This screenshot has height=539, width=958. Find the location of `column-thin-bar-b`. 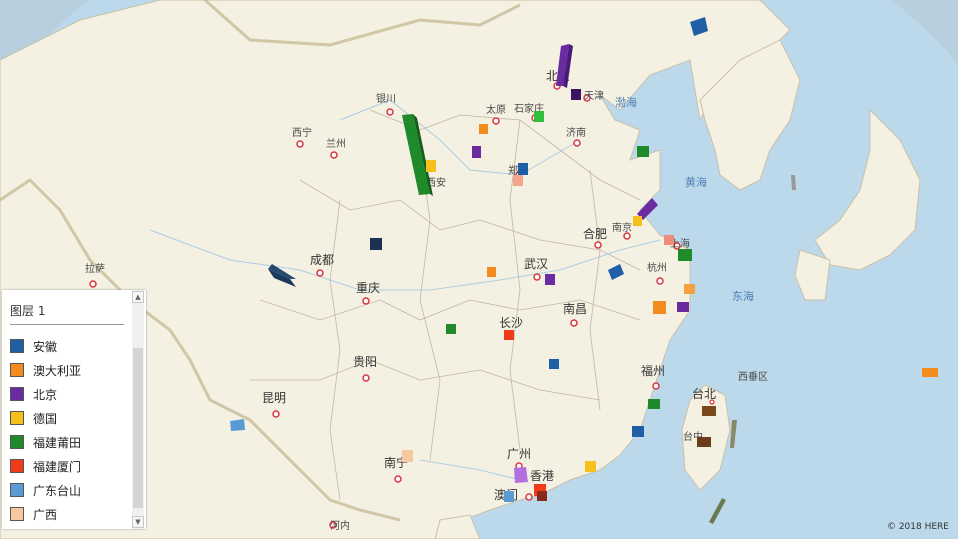

column-thin-bar-b is located at coordinates (717, 511).